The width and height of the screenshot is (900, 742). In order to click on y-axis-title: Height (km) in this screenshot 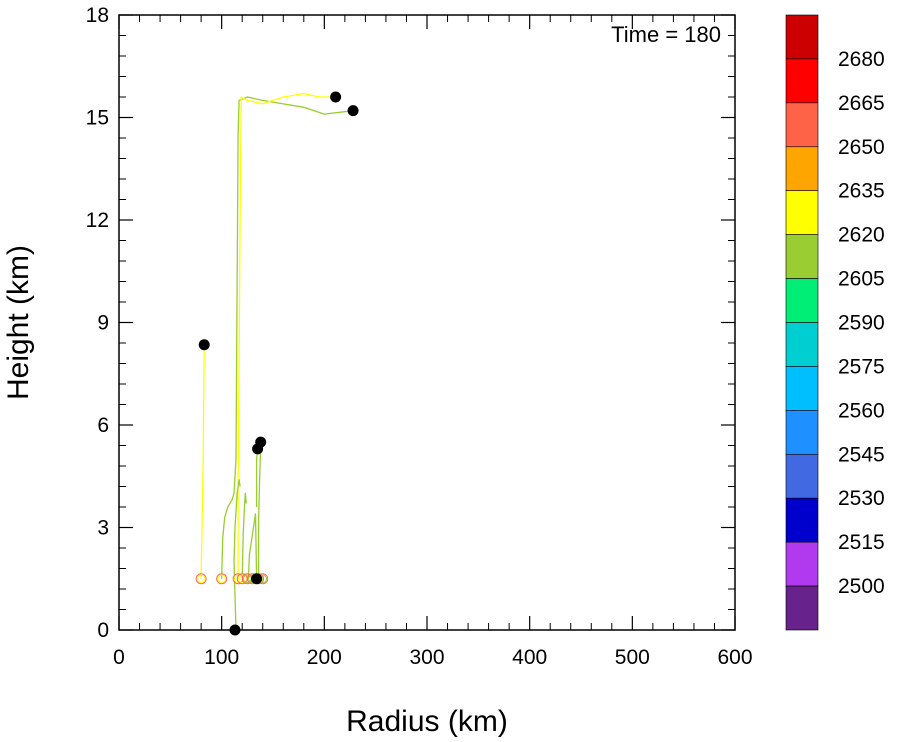, I will do `click(18, 322)`.